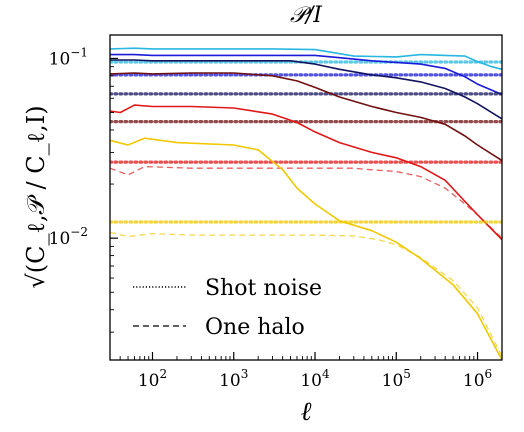 This screenshot has width=524, height=432. Describe the element at coordinates (306, 15) in the screenshot. I see `chart-title: 𝒫/I` at that location.